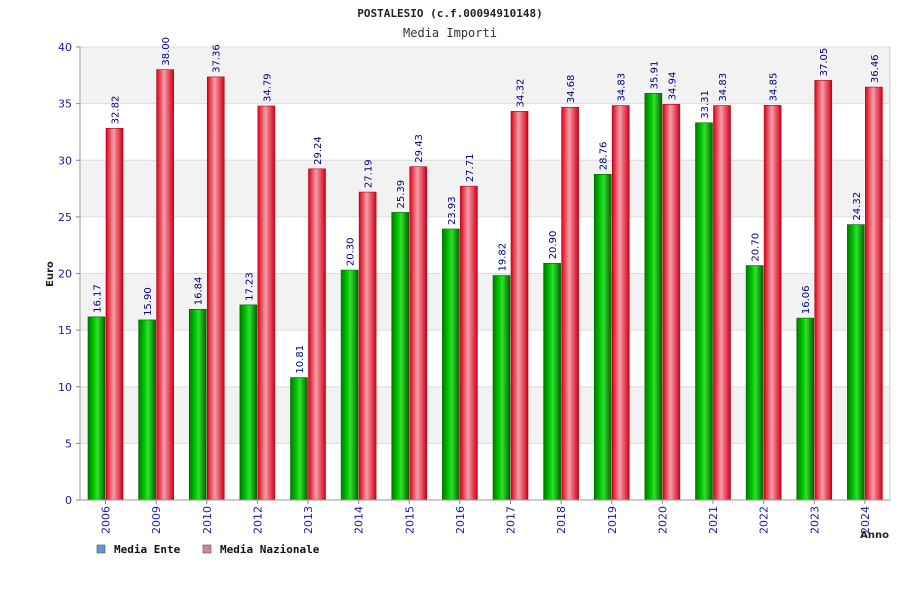  What do you see at coordinates (147, 549) in the screenshot?
I see `legend-label: Media Ente` at bounding box center [147, 549].